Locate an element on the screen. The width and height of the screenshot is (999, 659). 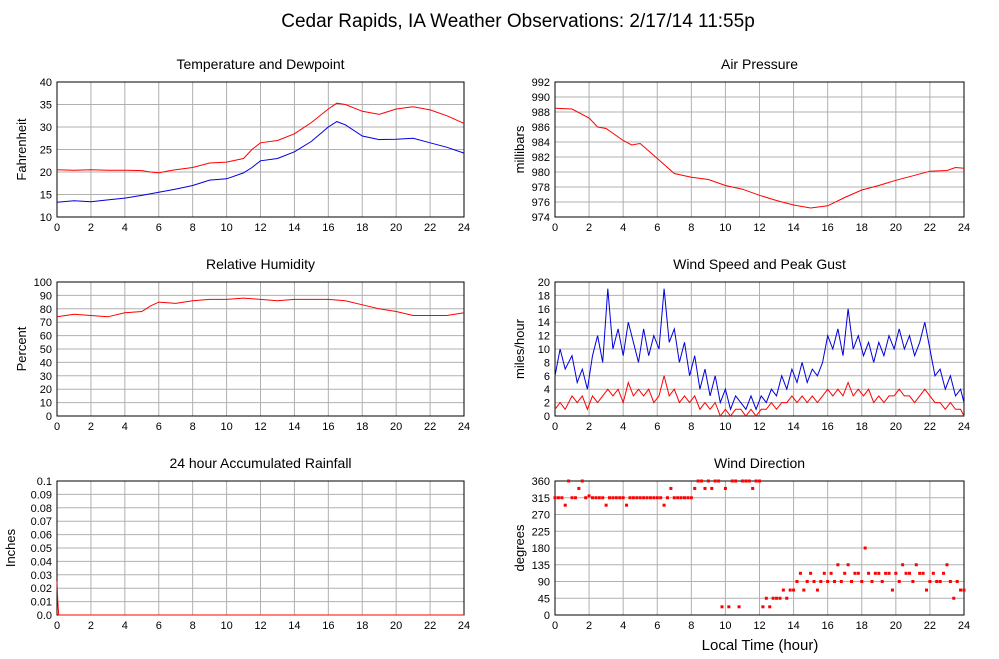
x-tick-label: 24 is located at coordinates (964, 626).